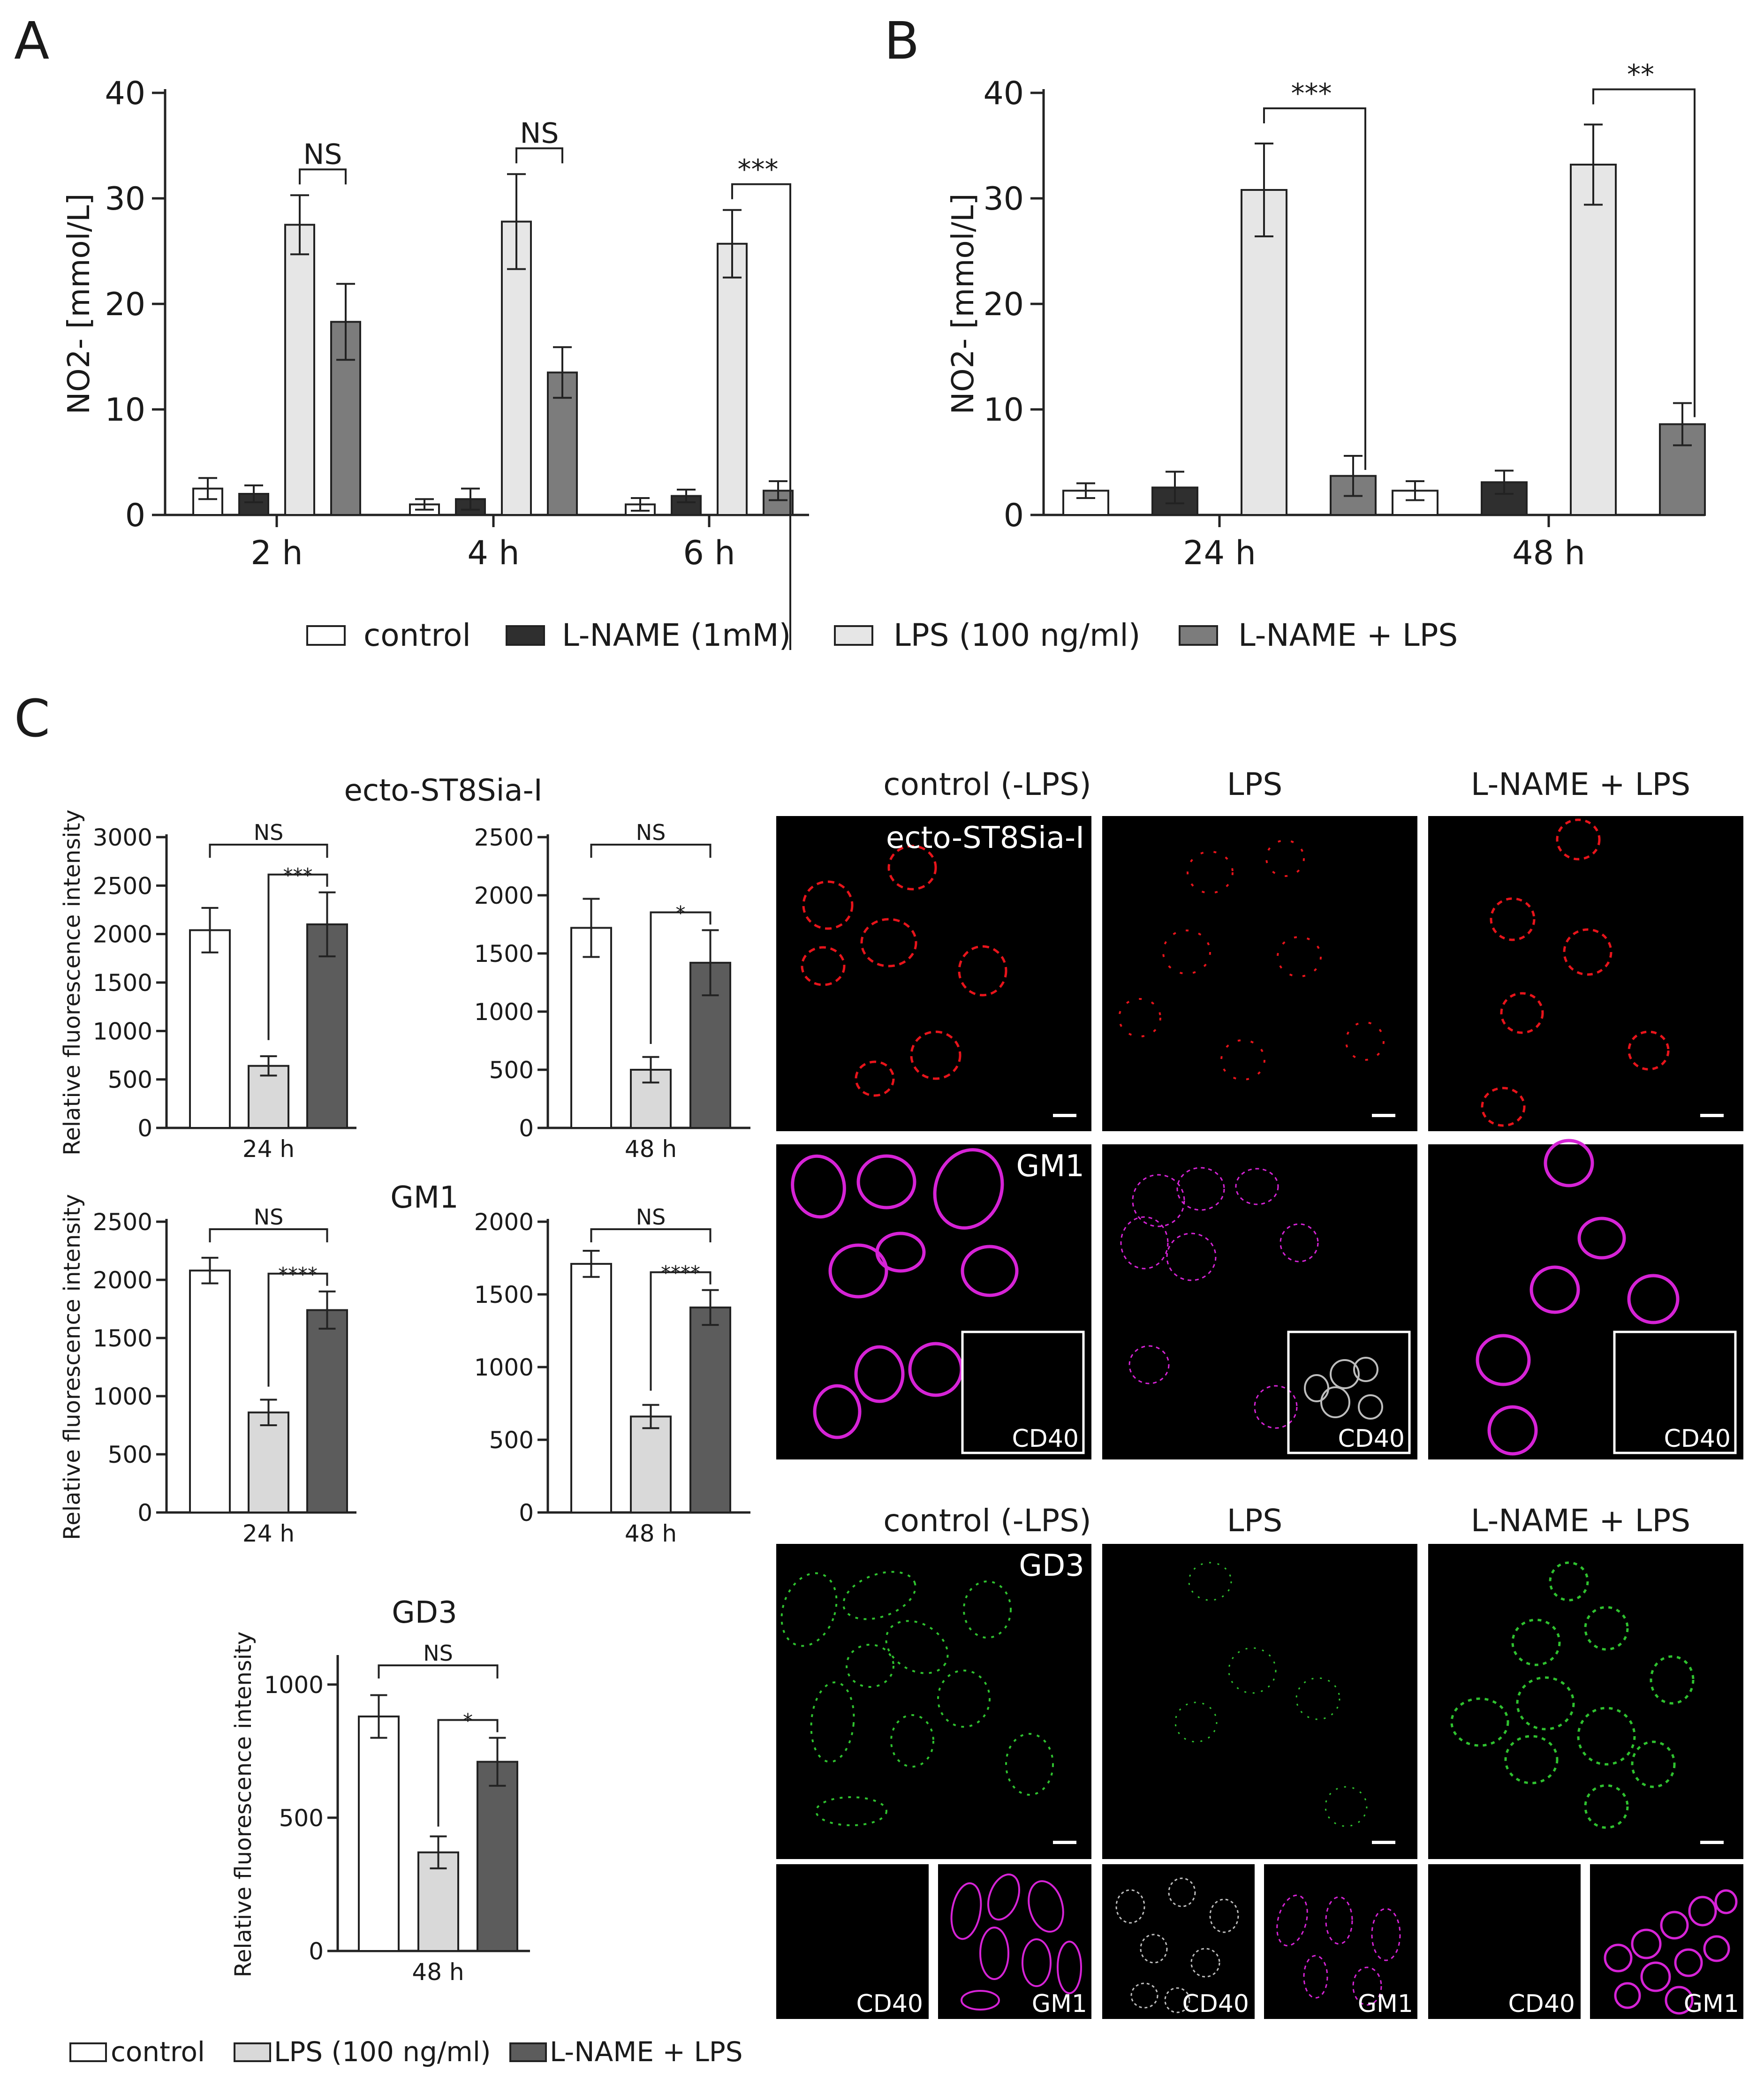 The image size is (1764, 2079). What do you see at coordinates (123, 837) in the screenshot?
I see `c1-ytick-label: 3000` at bounding box center [123, 837].